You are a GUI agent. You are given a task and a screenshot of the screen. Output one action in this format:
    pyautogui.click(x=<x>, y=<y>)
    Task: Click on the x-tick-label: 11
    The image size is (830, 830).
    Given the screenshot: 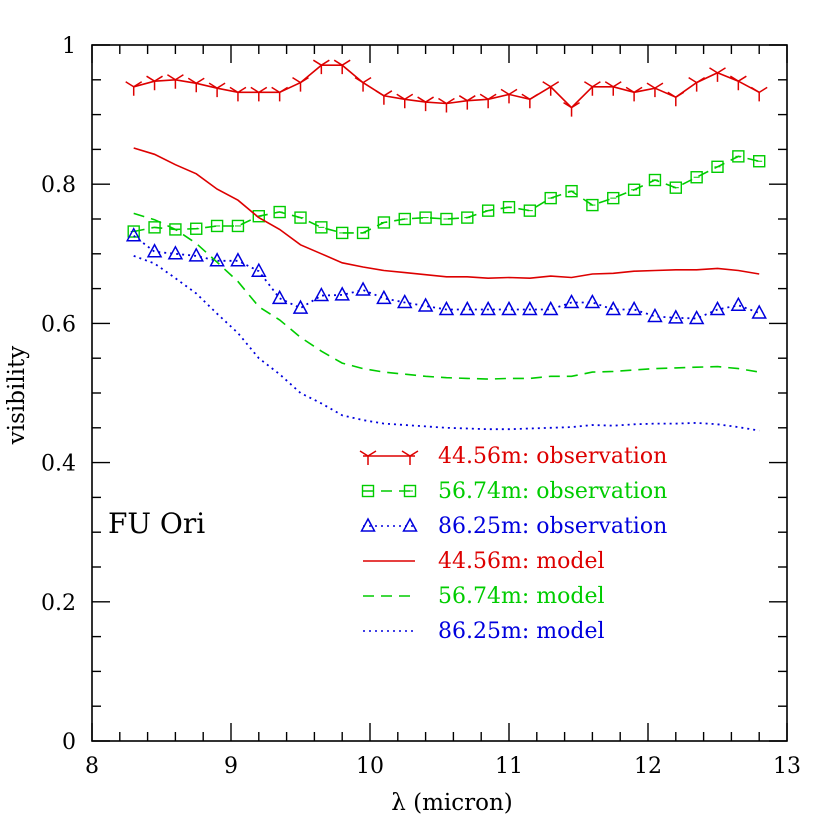 What is the action you would take?
    pyautogui.click(x=509, y=766)
    